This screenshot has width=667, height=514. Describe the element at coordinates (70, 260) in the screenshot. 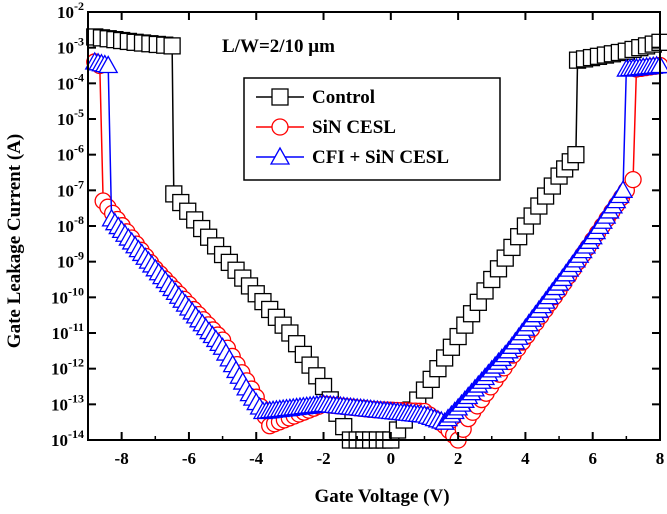

I see `y-tick-label: 10⁻⁹` at that location.